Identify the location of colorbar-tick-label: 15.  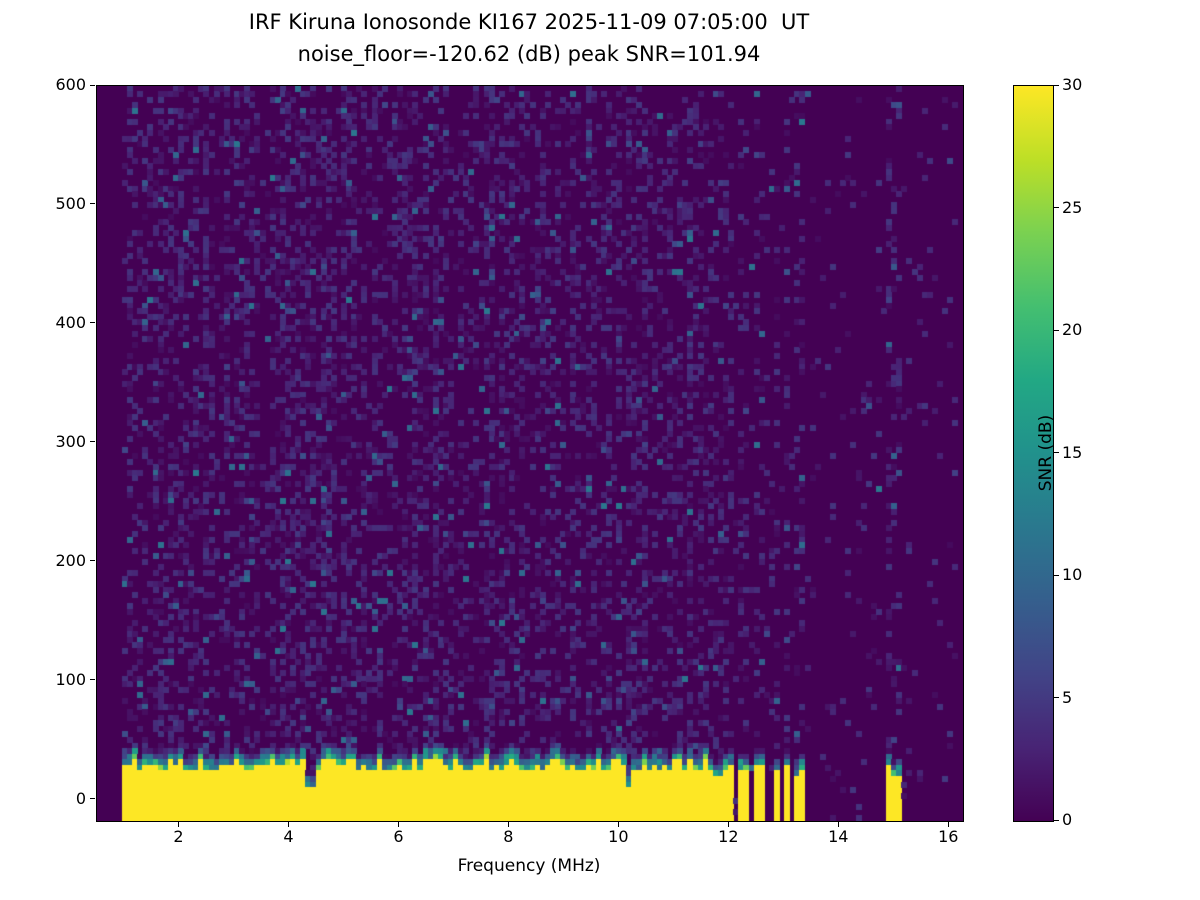
(1072, 452).